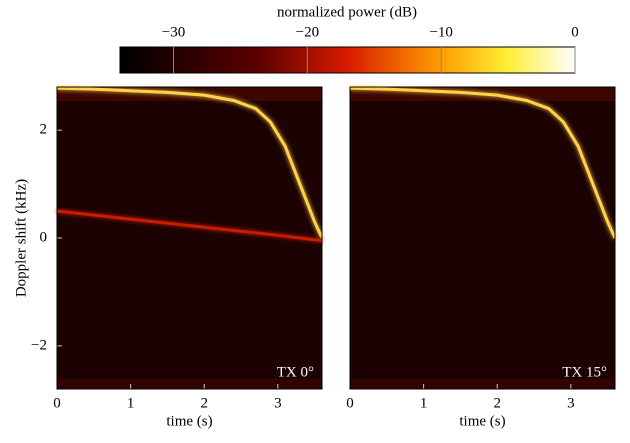 The height and width of the screenshot is (443, 630). What do you see at coordinates (44, 237) in the screenshot?
I see `y-tick-label: 0` at bounding box center [44, 237].